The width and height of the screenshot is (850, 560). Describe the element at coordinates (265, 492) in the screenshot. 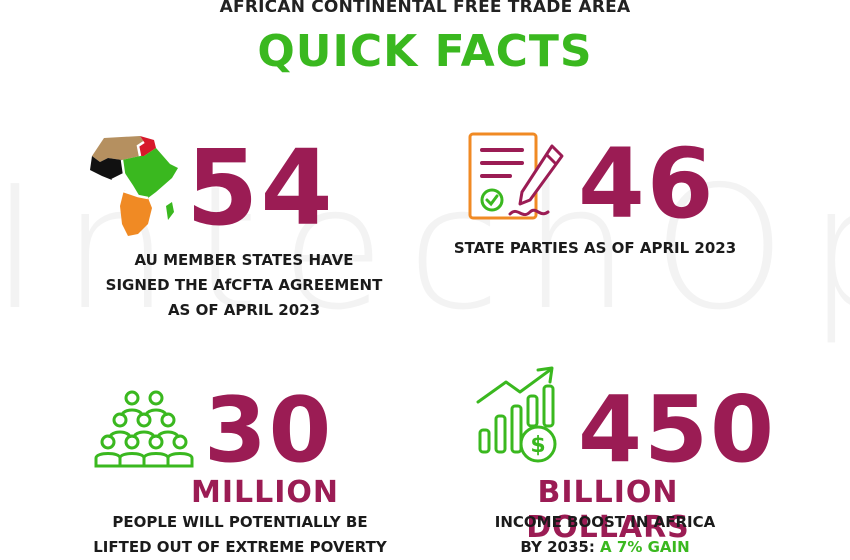

I see `fact-30-unit: MILLION` at that location.